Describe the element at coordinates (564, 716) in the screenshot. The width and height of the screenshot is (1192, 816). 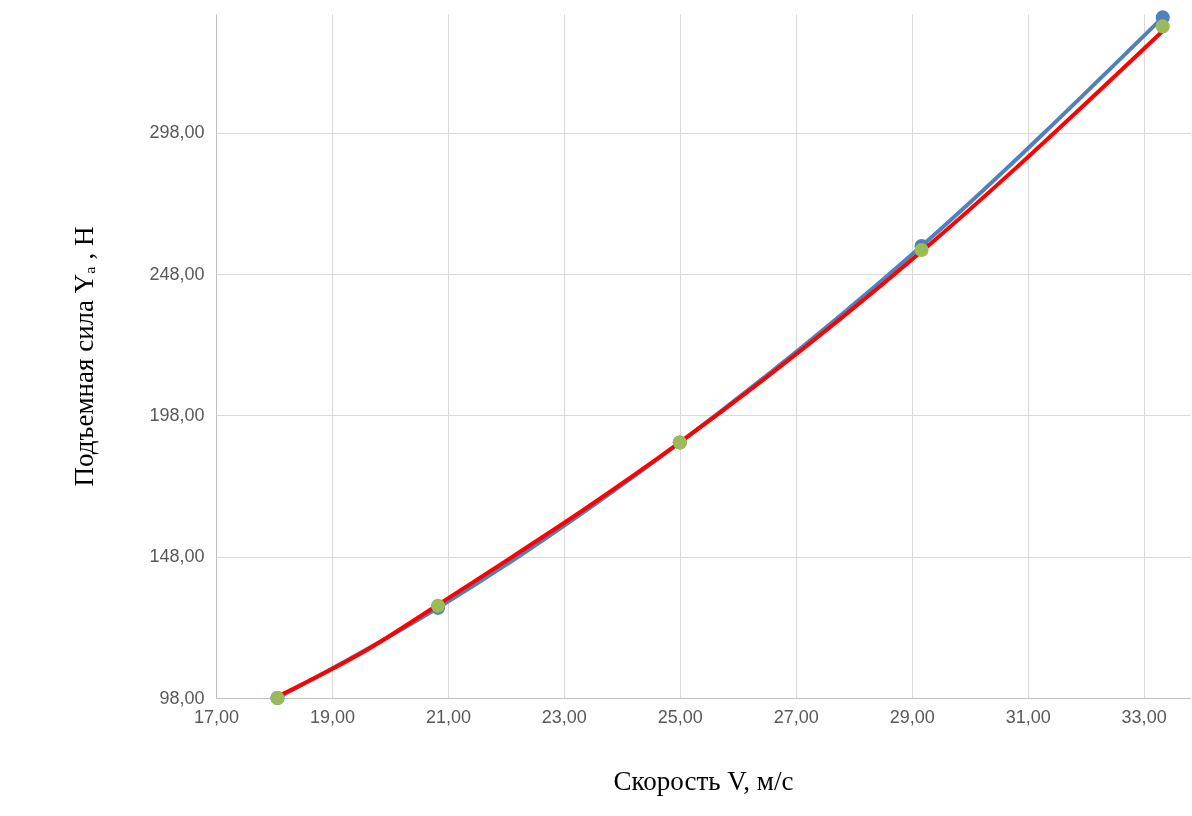
I see `x-tick-label: 23,00` at that location.